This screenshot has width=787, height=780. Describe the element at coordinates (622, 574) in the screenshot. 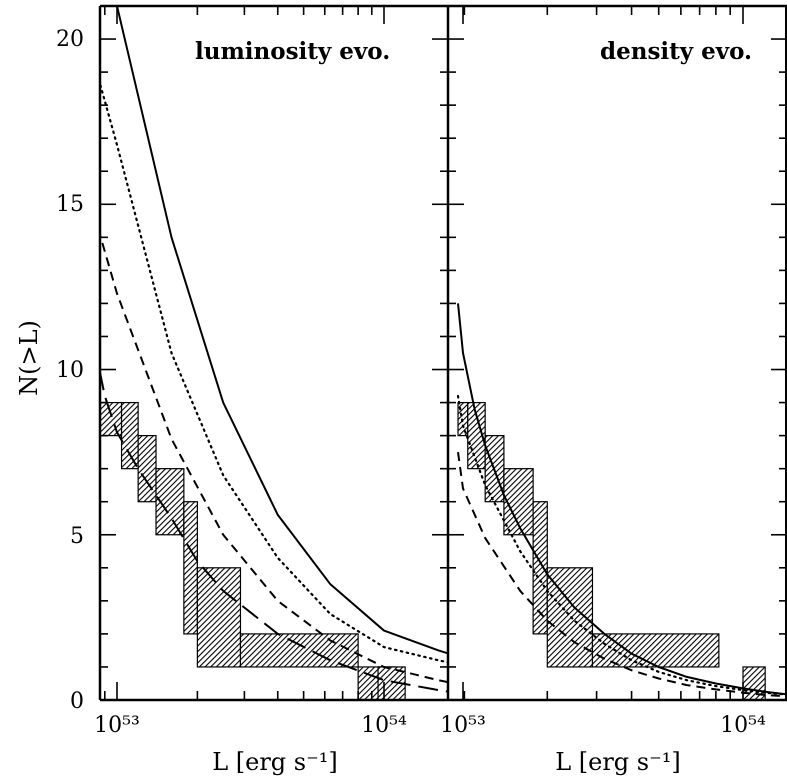

I see `series-line-short-dashed` at that location.